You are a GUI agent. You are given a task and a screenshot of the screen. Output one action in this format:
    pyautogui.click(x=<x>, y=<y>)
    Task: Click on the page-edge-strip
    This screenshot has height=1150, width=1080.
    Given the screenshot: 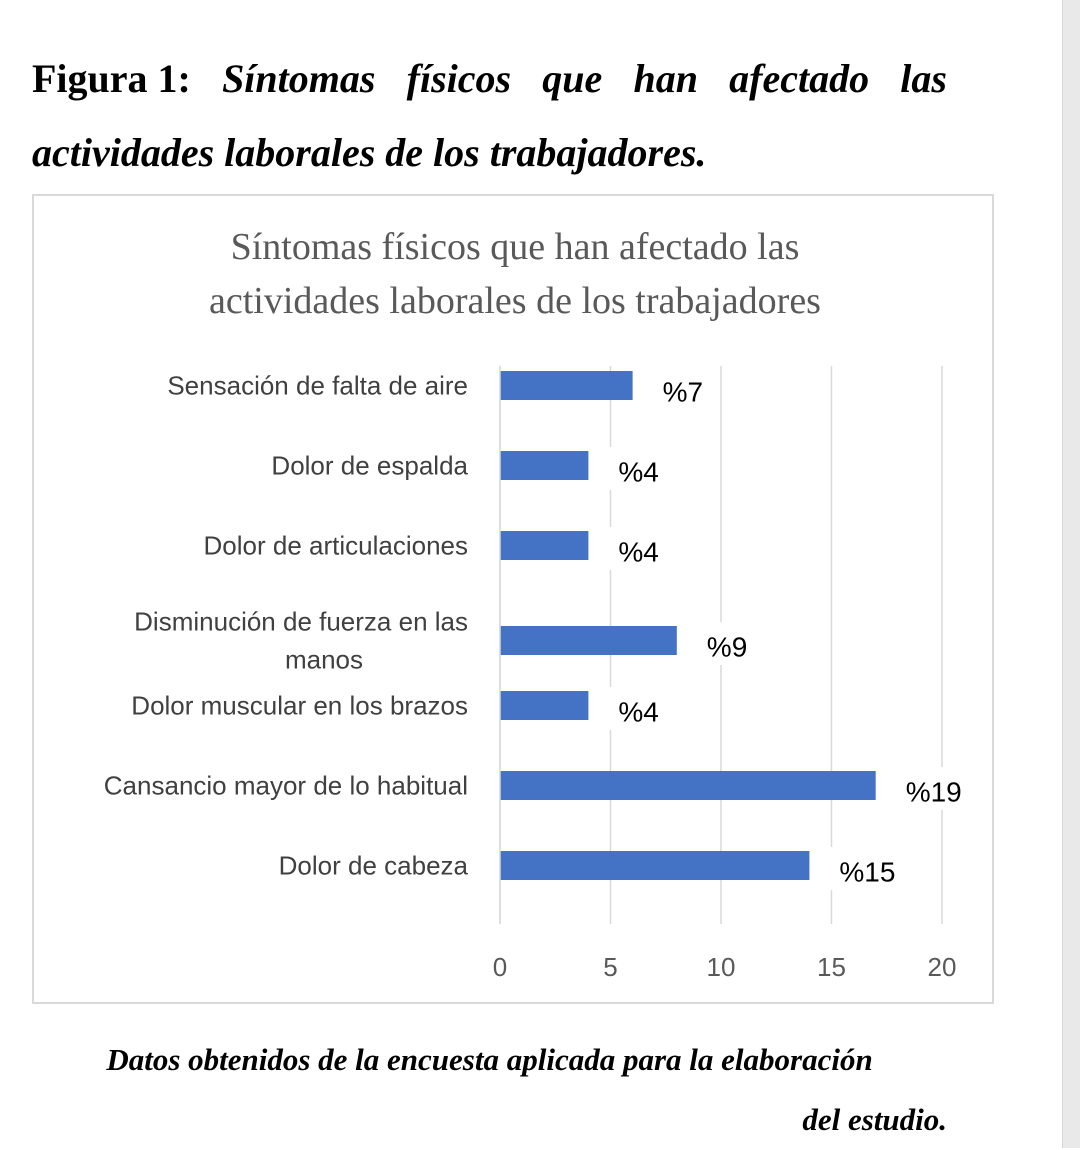 What is the action you would take?
    pyautogui.click(x=1071, y=574)
    